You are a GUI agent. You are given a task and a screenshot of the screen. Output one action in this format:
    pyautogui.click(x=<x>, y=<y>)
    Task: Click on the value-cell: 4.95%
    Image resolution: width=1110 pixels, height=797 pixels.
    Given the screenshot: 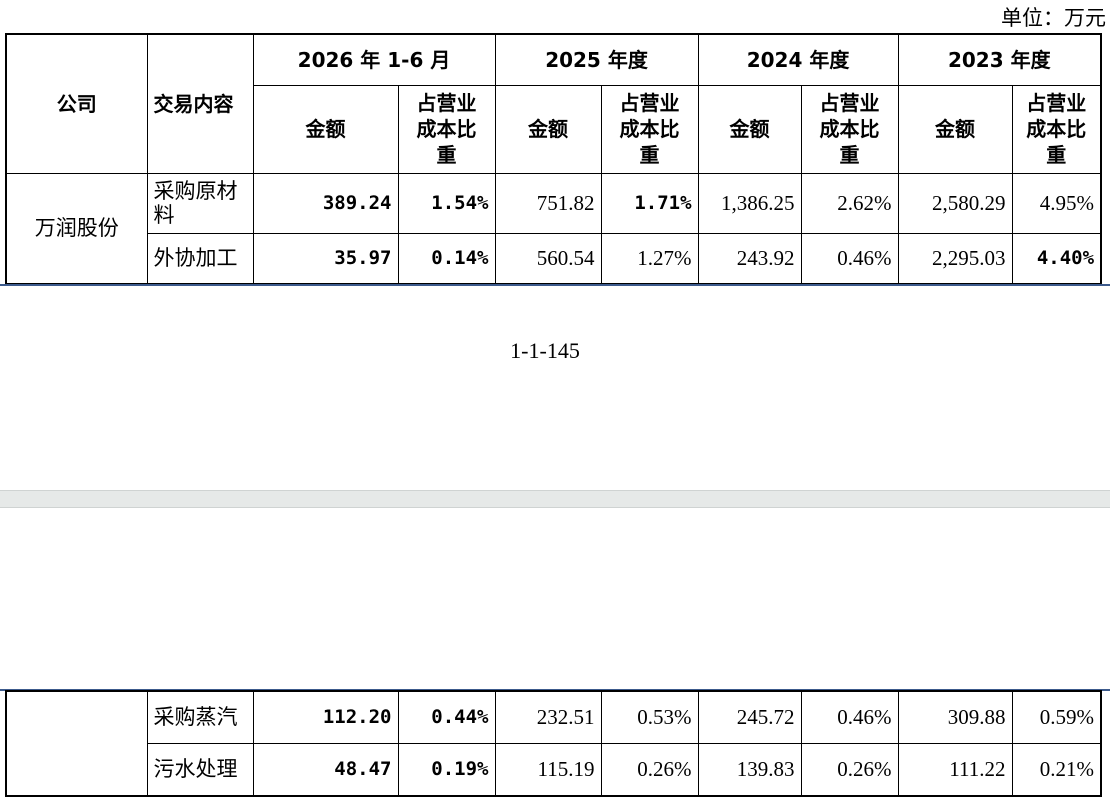 What is the action you would take?
    pyautogui.click(x=1056, y=203)
    